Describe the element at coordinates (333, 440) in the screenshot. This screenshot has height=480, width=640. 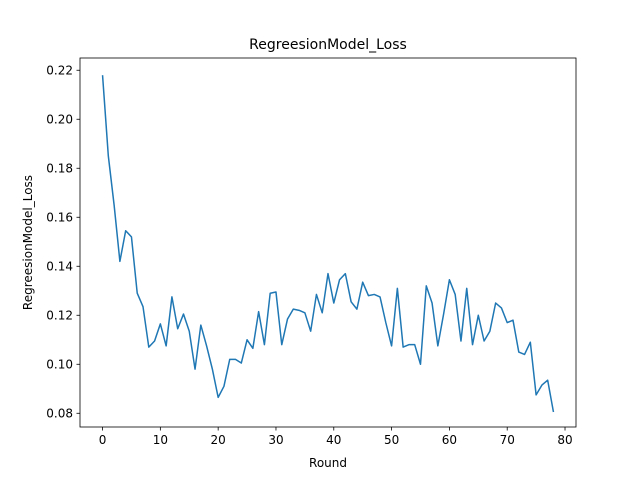
I see `x-tick-label: 40` at that location.